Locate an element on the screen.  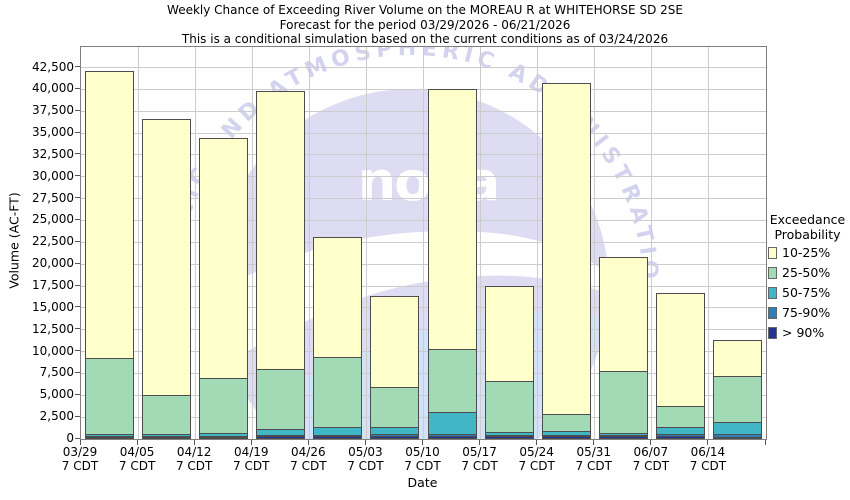
y-tick-label: 5,000 is located at coordinates (56, 394).